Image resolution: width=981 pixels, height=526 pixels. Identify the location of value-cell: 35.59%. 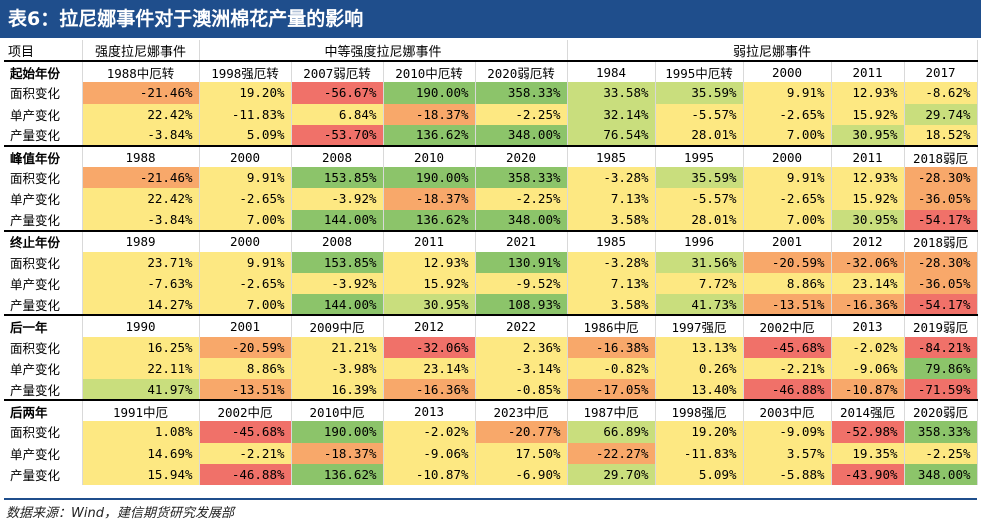
(699, 178).